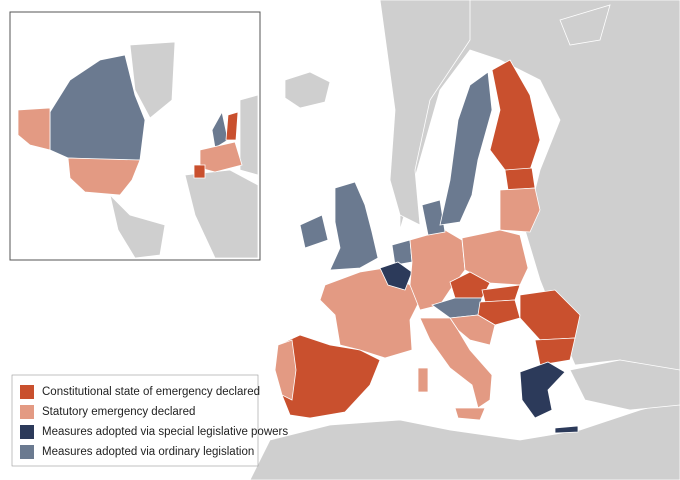 The height and width of the screenshot is (480, 680). Describe the element at coordinates (118, 412) in the screenshot. I see `legend-label: Statutory emergency declared` at that location.